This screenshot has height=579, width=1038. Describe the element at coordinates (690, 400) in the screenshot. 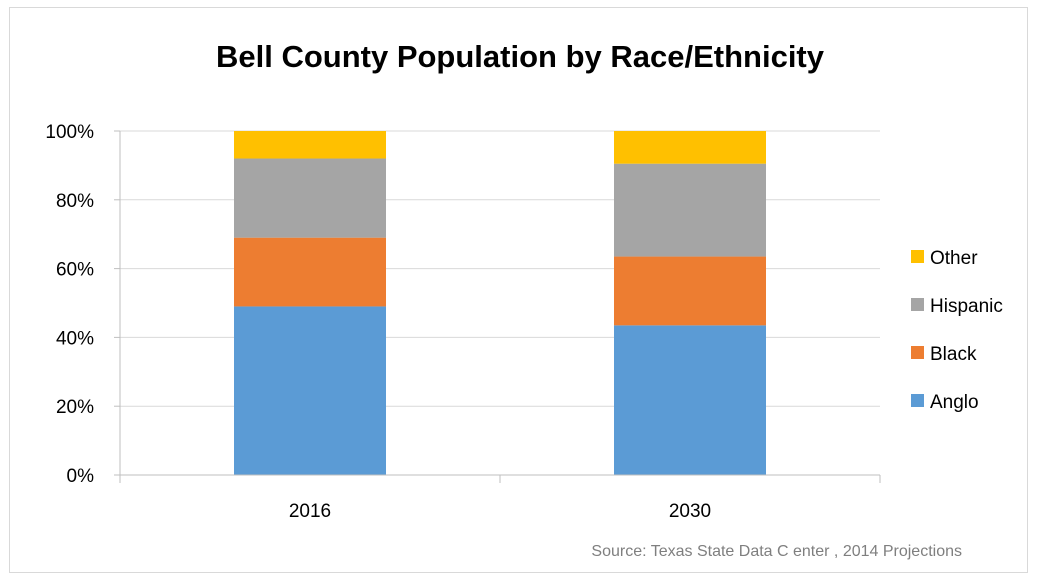

I see `bar-segment-anglo-2030` at that location.